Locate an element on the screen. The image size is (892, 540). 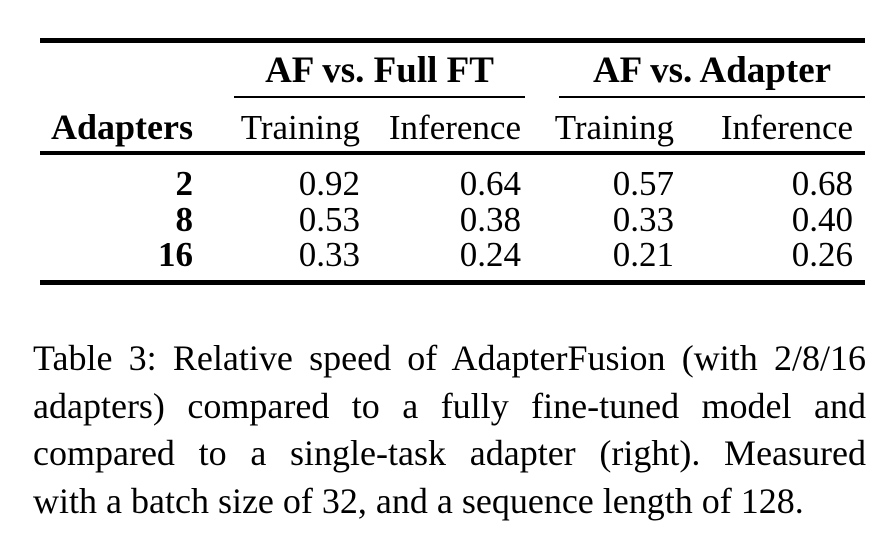
group-header-label: AF vs. Adapter is located at coordinates (712, 75).